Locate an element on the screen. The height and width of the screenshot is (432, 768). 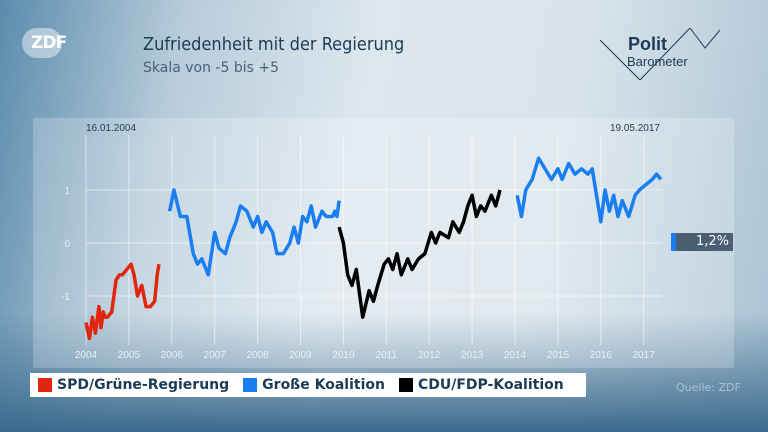
legend-item: CDU/FDP-Koalition is located at coordinates (481, 385).